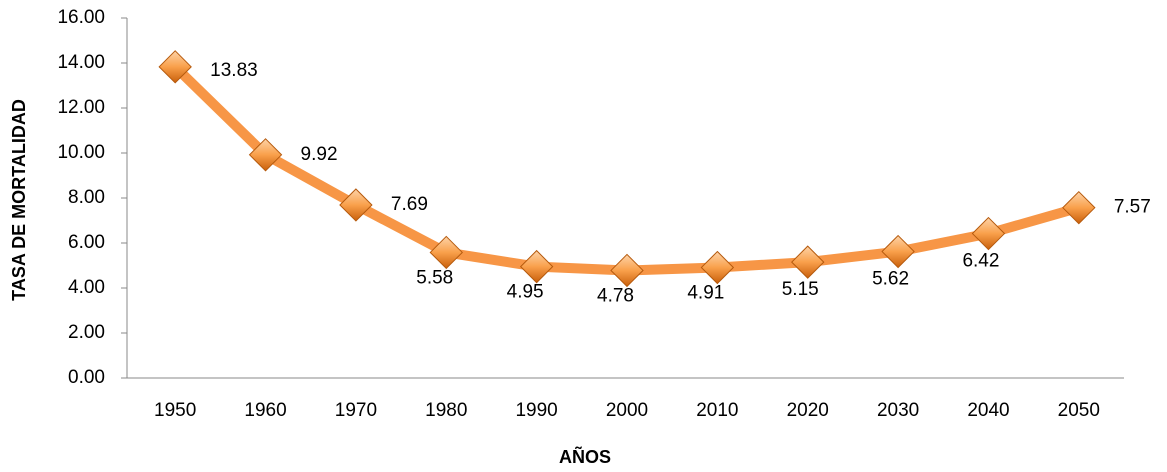 Image resolution: width=1167 pixels, height=472 pixels. I want to click on data-label: 9.92, so click(319, 154).